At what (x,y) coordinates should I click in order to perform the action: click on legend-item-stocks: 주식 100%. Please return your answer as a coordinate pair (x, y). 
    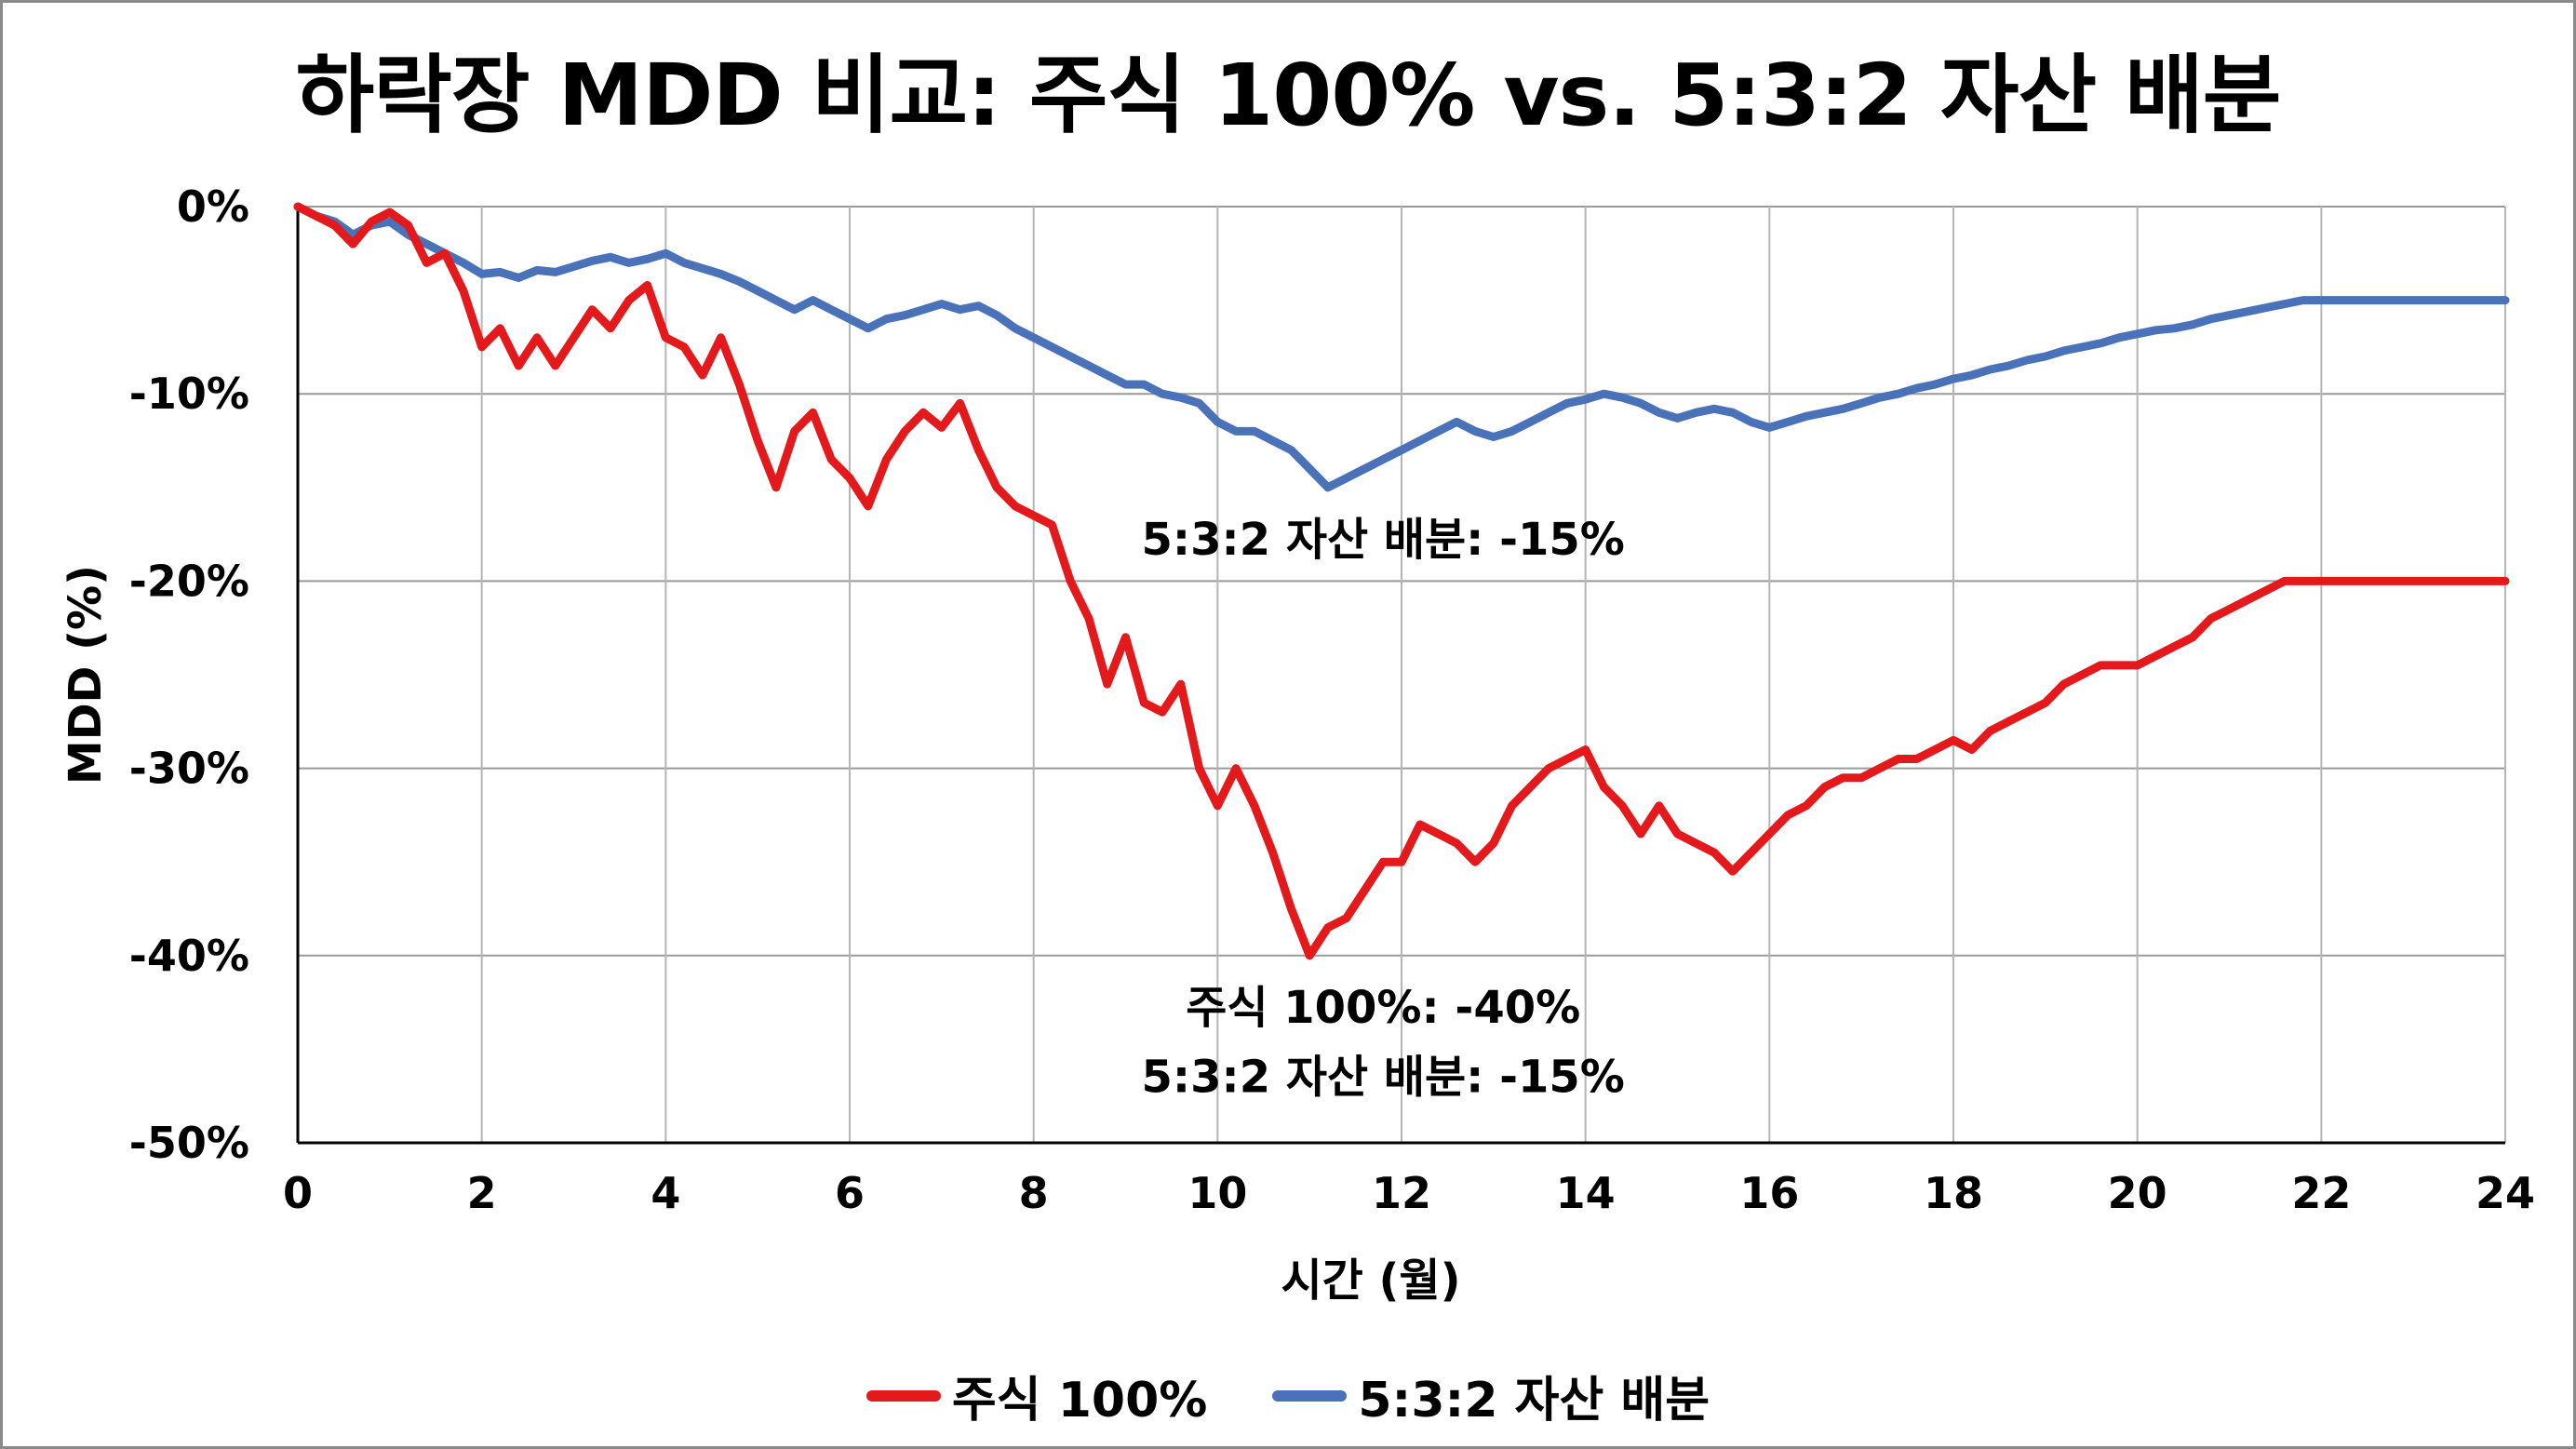
    Looking at the image, I should click on (1036, 1395).